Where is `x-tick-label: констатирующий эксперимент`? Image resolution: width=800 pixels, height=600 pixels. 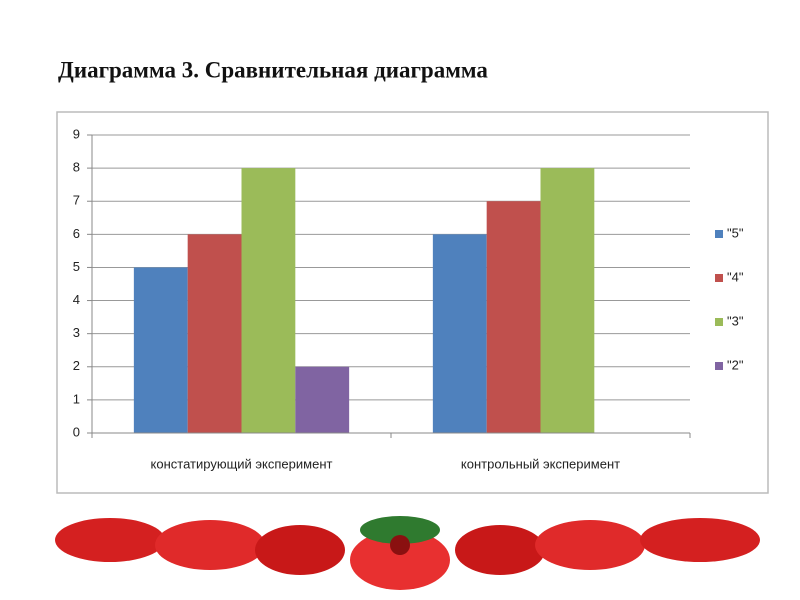
x-tick-label: констатирующий эксперимент is located at coordinates (242, 463).